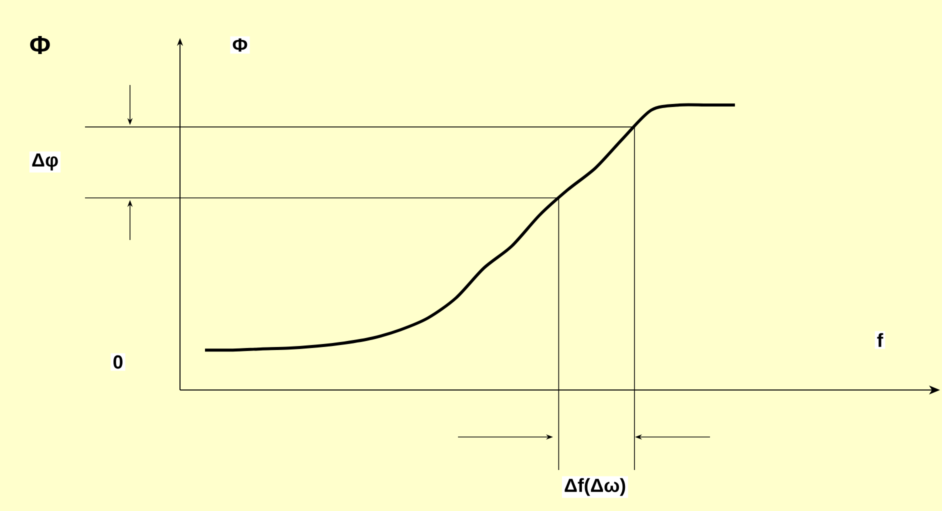  I want to click on chart-title: Φ, so click(40, 45).